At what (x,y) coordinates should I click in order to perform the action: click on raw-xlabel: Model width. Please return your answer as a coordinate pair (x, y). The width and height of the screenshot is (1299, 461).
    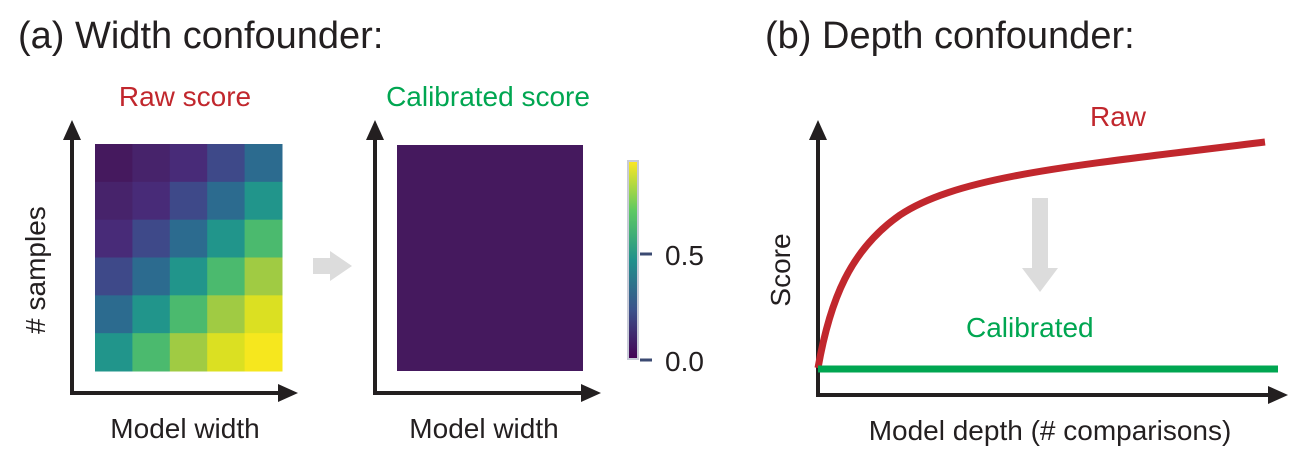
    Looking at the image, I should click on (184, 428).